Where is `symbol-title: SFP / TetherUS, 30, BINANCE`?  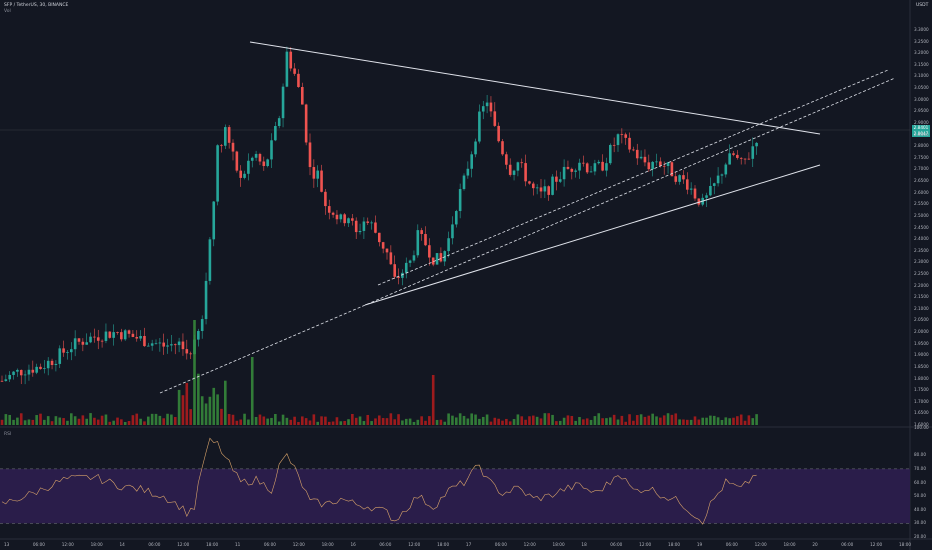 symbol-title: SFP / TetherUS, 30, BINANCE is located at coordinates (36, 5).